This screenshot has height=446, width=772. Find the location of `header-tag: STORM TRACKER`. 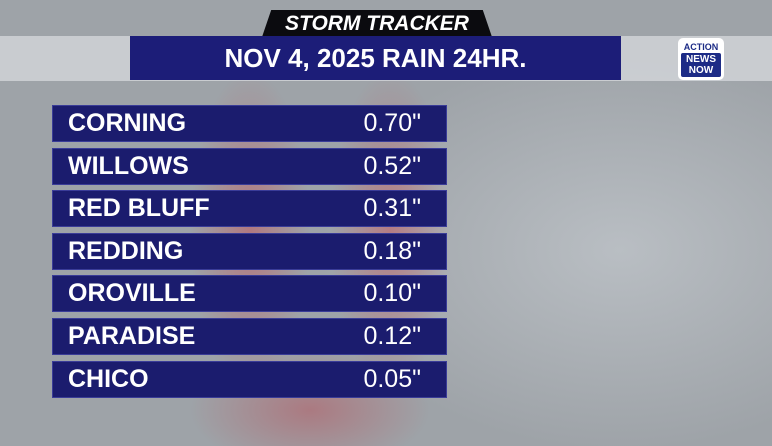

header-tag: STORM TRACKER is located at coordinates (377, 23).